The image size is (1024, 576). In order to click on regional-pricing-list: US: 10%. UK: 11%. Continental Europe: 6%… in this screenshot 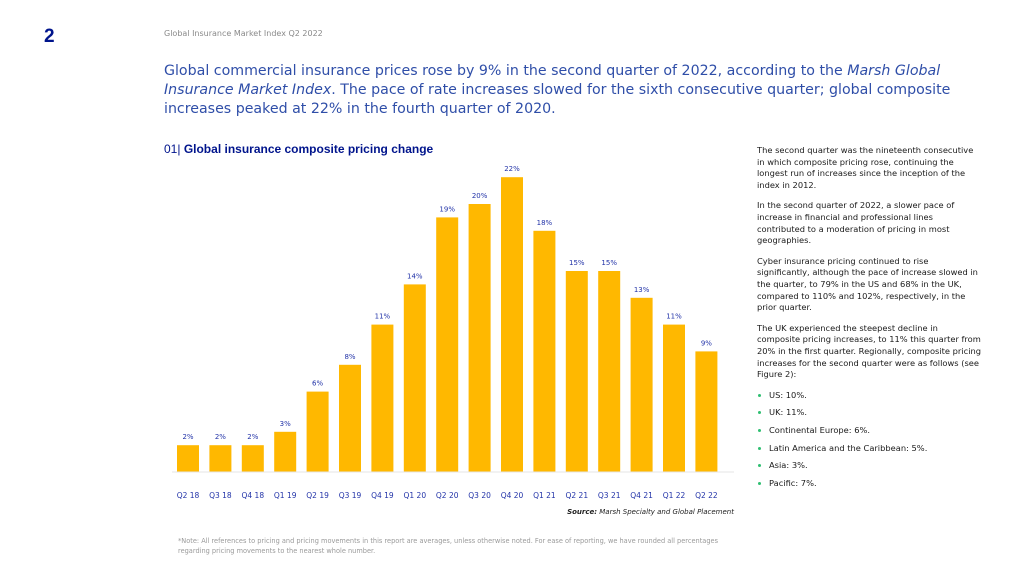, I will do `click(870, 440)`.